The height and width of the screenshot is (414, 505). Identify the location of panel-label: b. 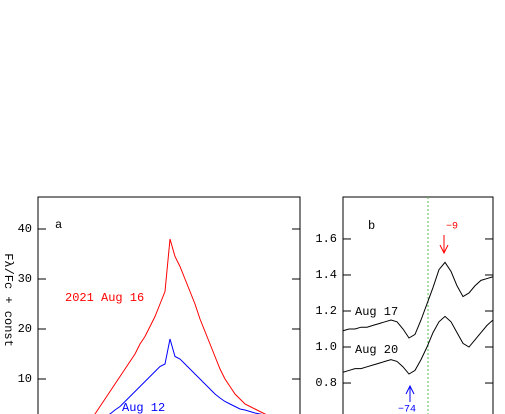
(371, 226).